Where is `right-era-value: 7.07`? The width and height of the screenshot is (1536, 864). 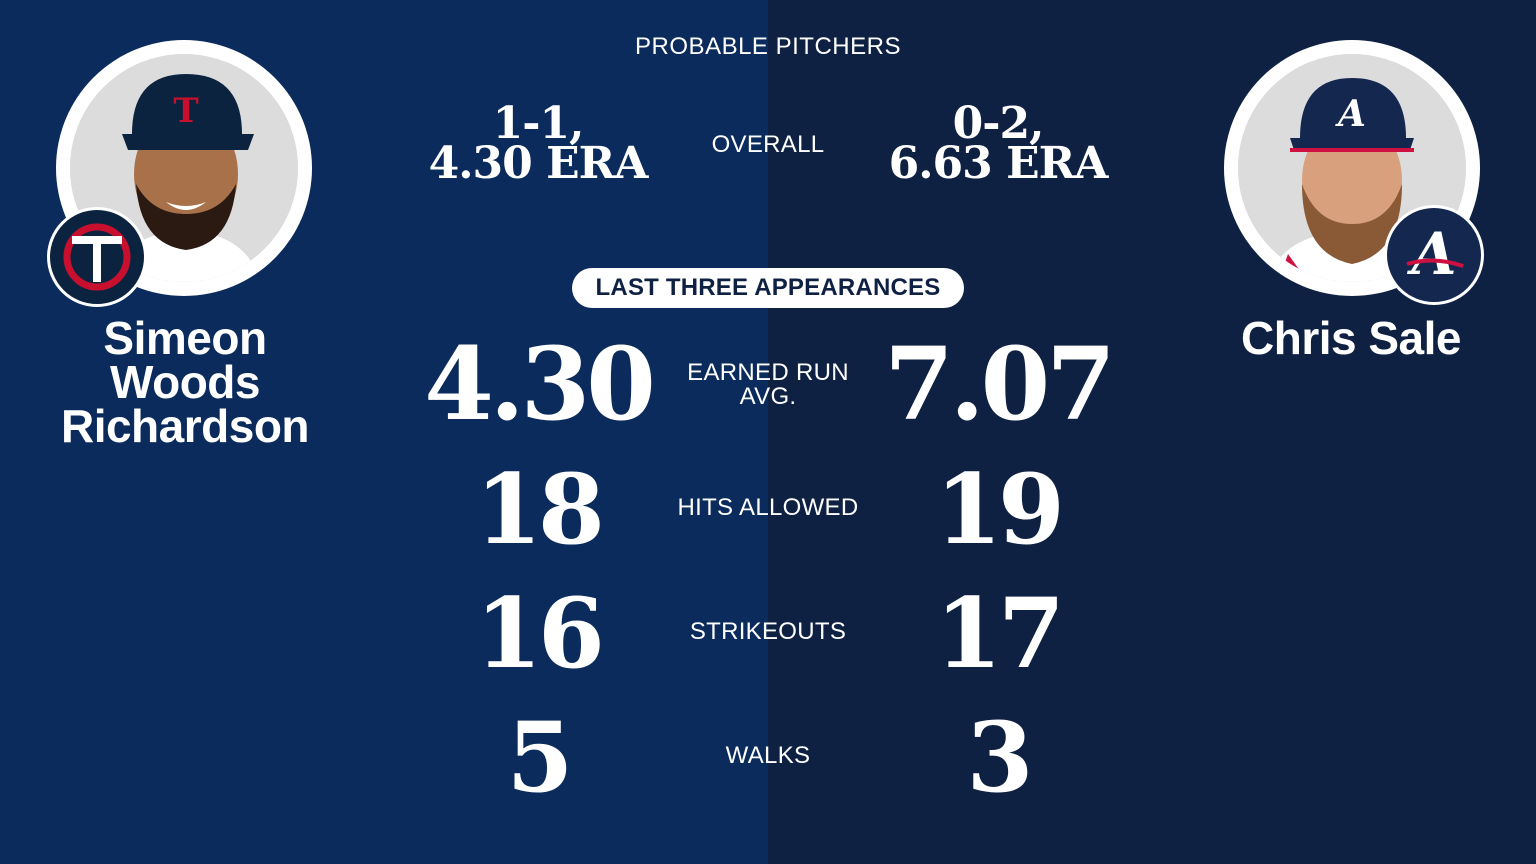 right-era-value: 7.07 is located at coordinates (1000, 384).